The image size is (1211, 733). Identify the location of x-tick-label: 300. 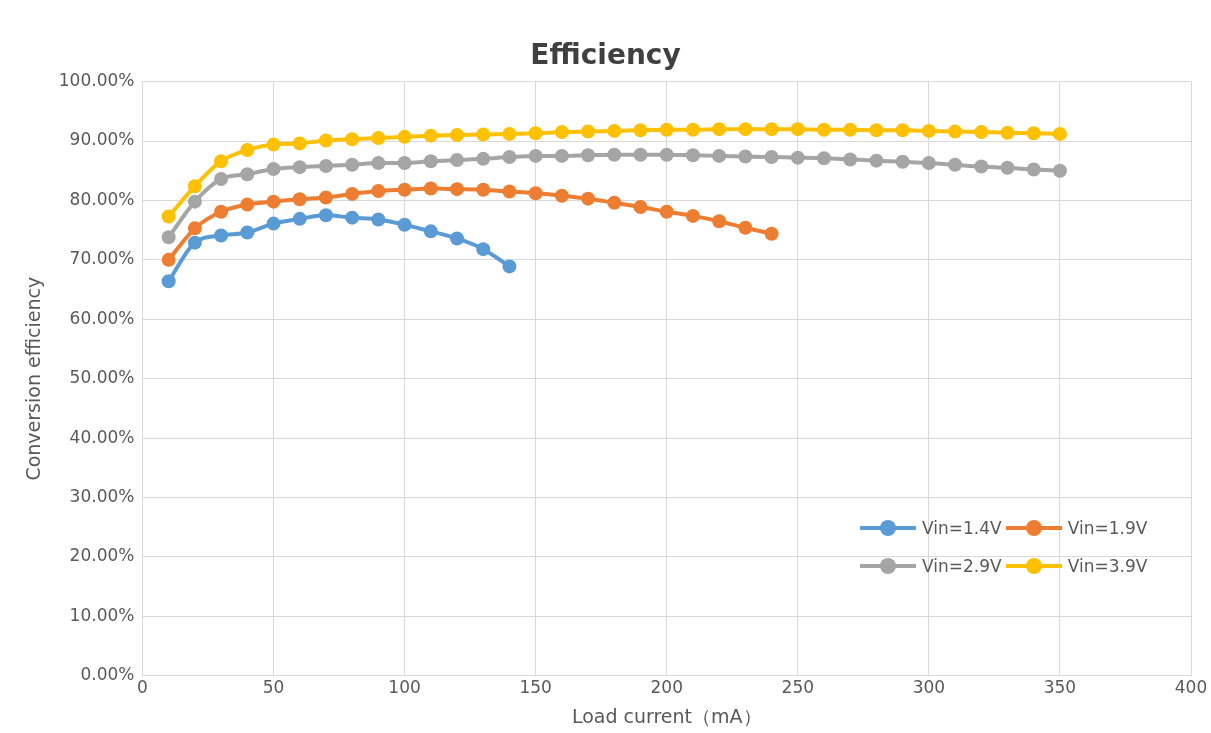
(929, 687).